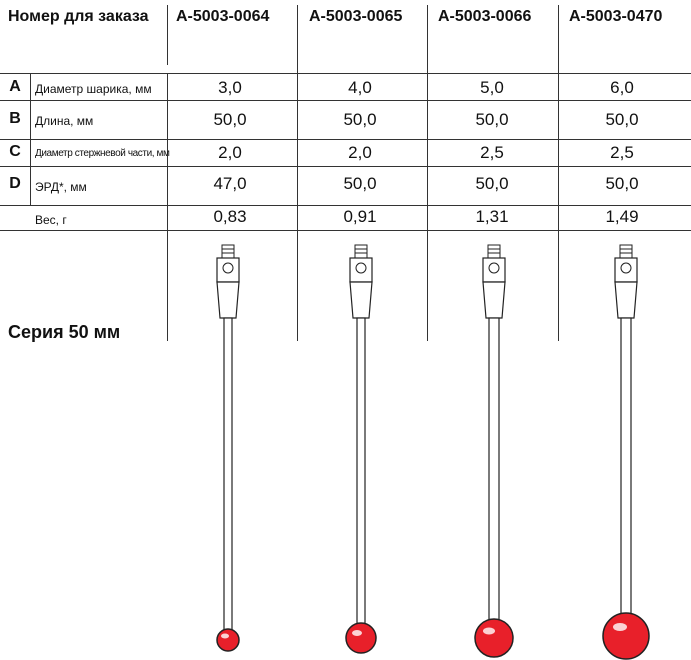 This screenshot has height=660, width=691. I want to click on cell-d-1: 47,0, so click(230, 183).